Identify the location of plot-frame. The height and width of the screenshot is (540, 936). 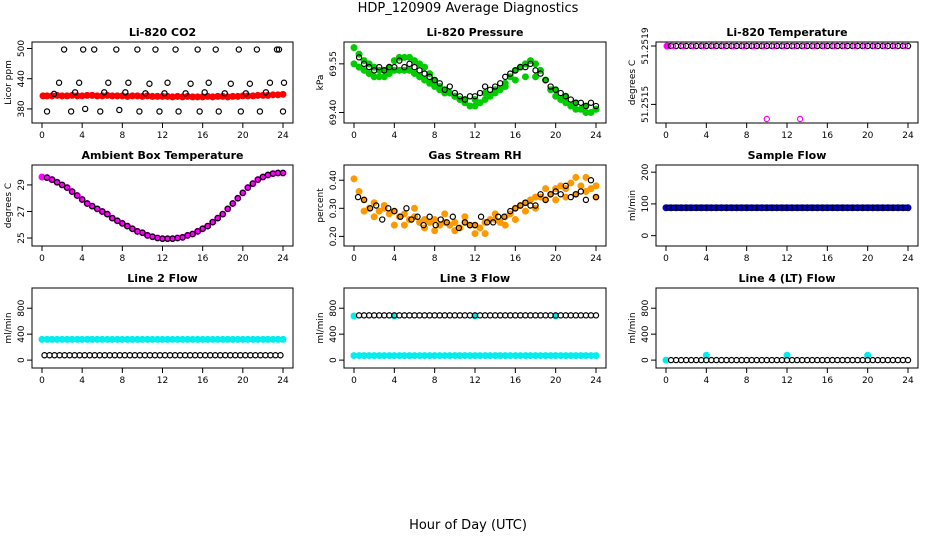
(475, 82).